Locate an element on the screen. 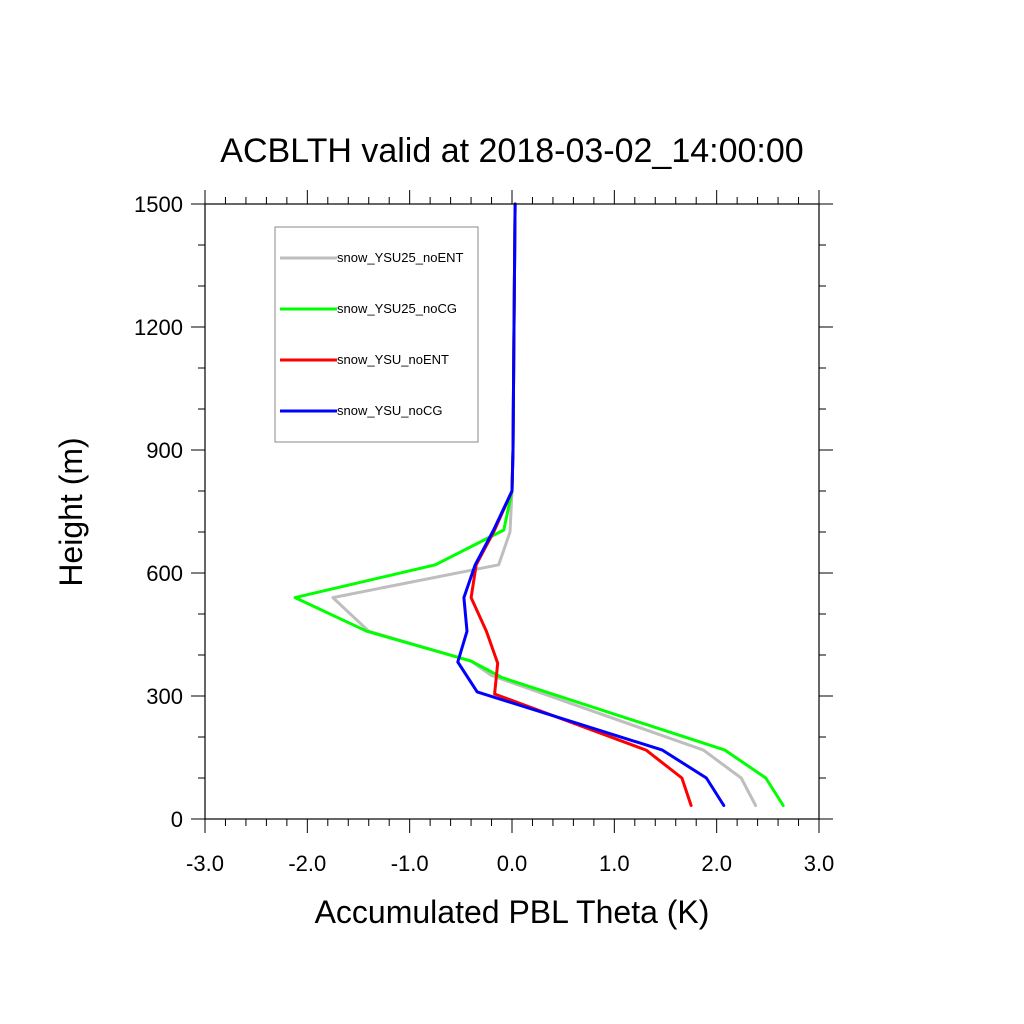  x-tick-label: 1.0 is located at coordinates (614, 863).